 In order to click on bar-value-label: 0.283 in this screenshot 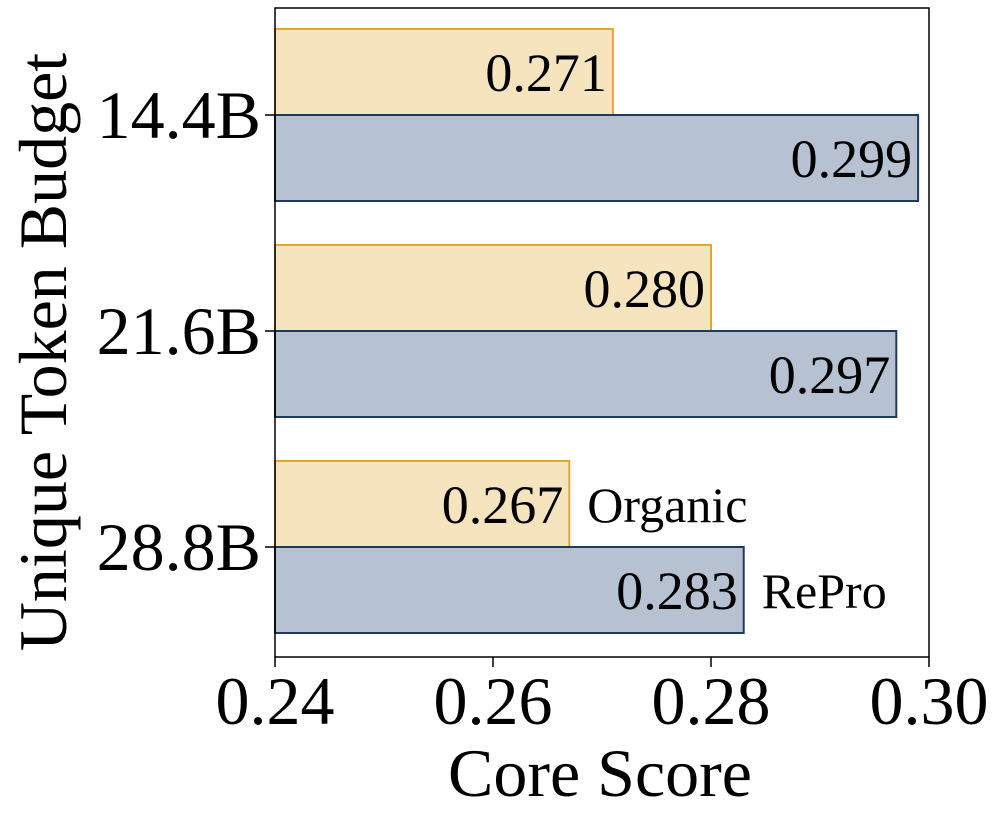, I will do `click(677, 591)`.